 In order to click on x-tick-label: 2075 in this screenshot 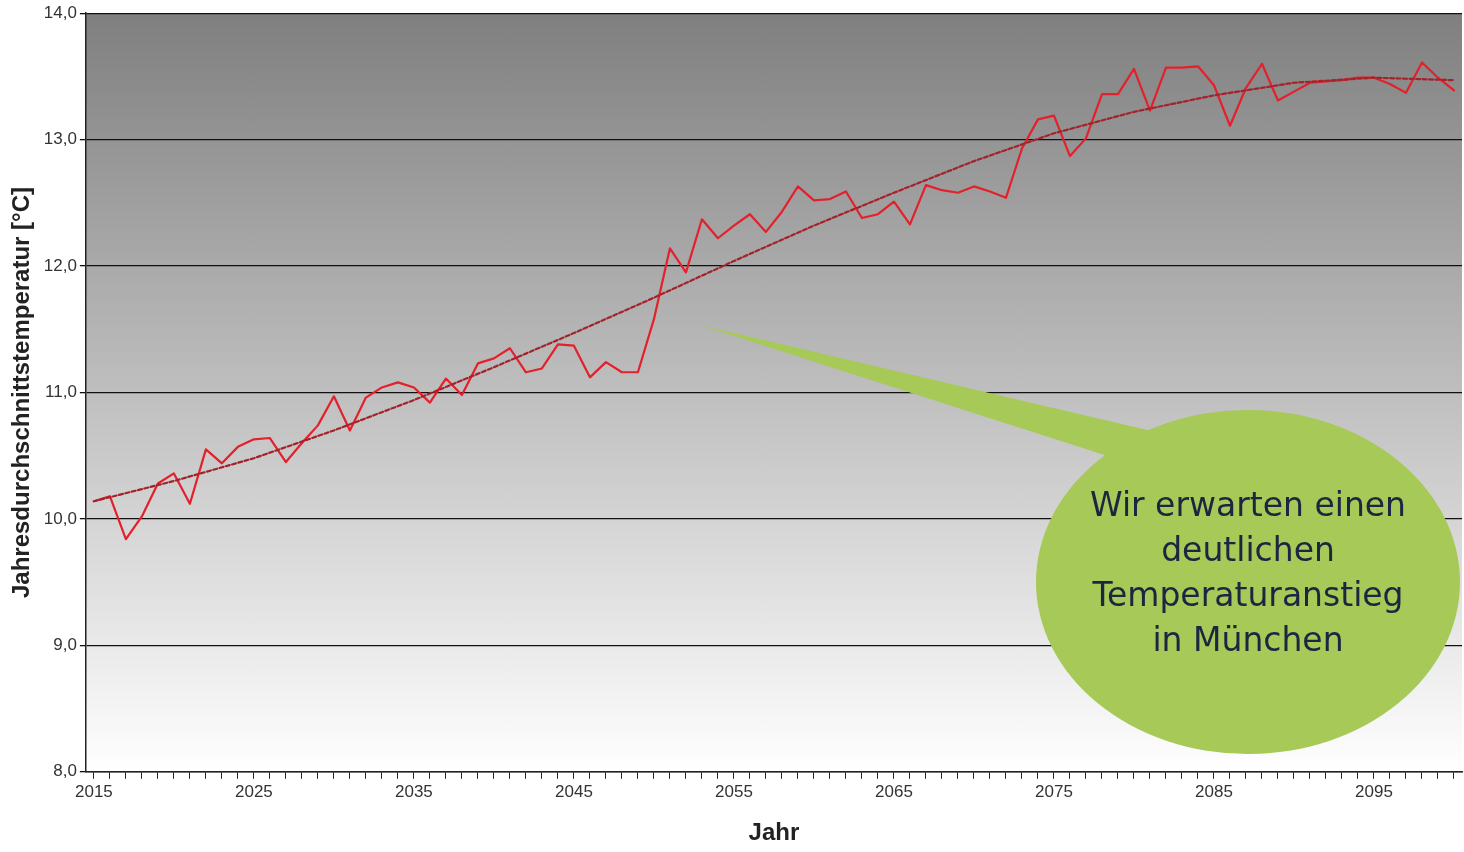, I will do `click(1054, 791)`.